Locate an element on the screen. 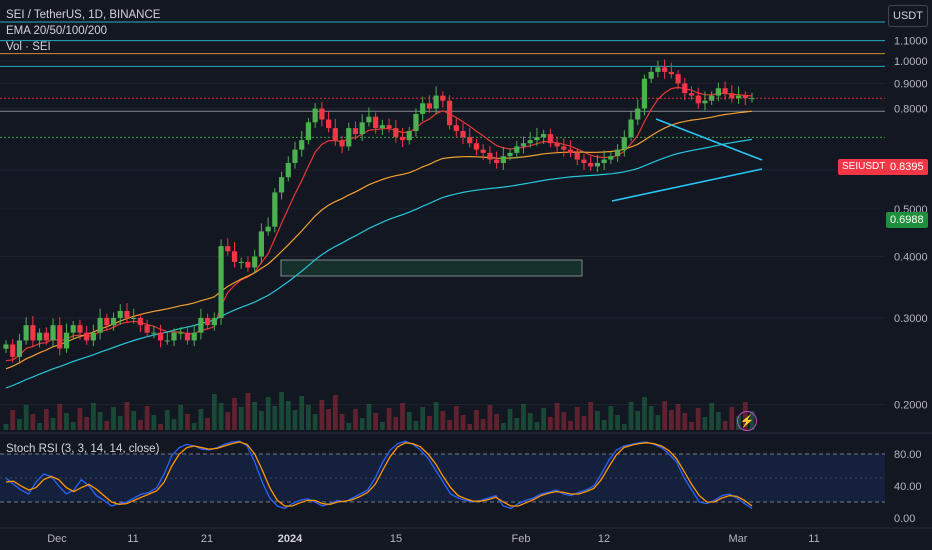  support-zone is located at coordinates (431, 268).